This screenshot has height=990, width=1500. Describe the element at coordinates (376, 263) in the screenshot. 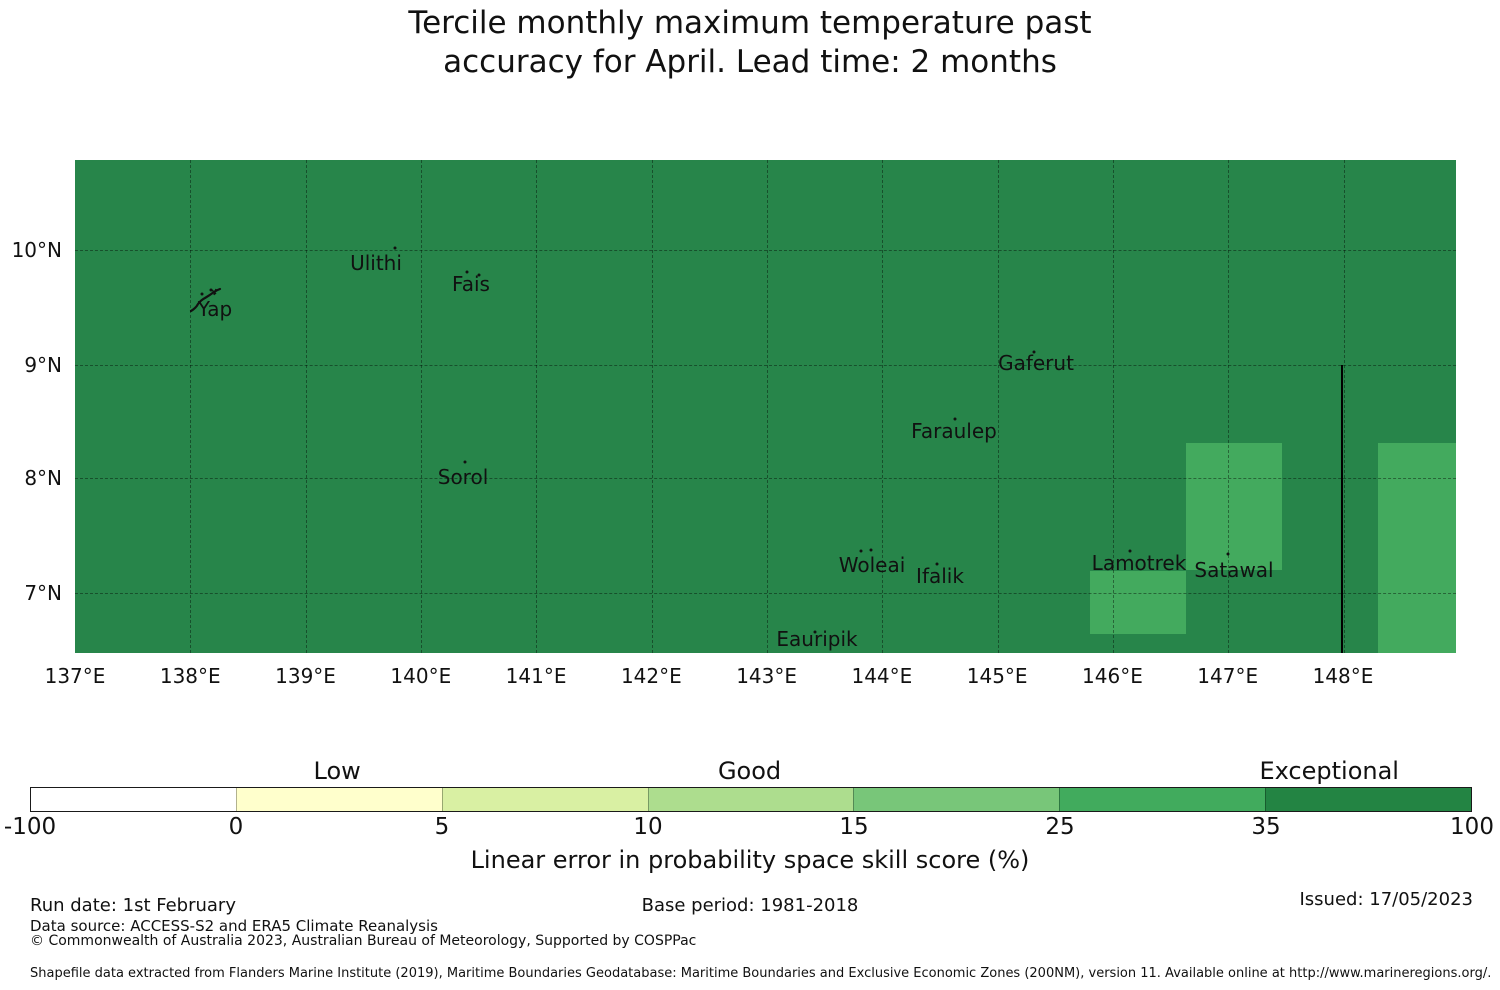

I see `island-label: Ulithi` at that location.